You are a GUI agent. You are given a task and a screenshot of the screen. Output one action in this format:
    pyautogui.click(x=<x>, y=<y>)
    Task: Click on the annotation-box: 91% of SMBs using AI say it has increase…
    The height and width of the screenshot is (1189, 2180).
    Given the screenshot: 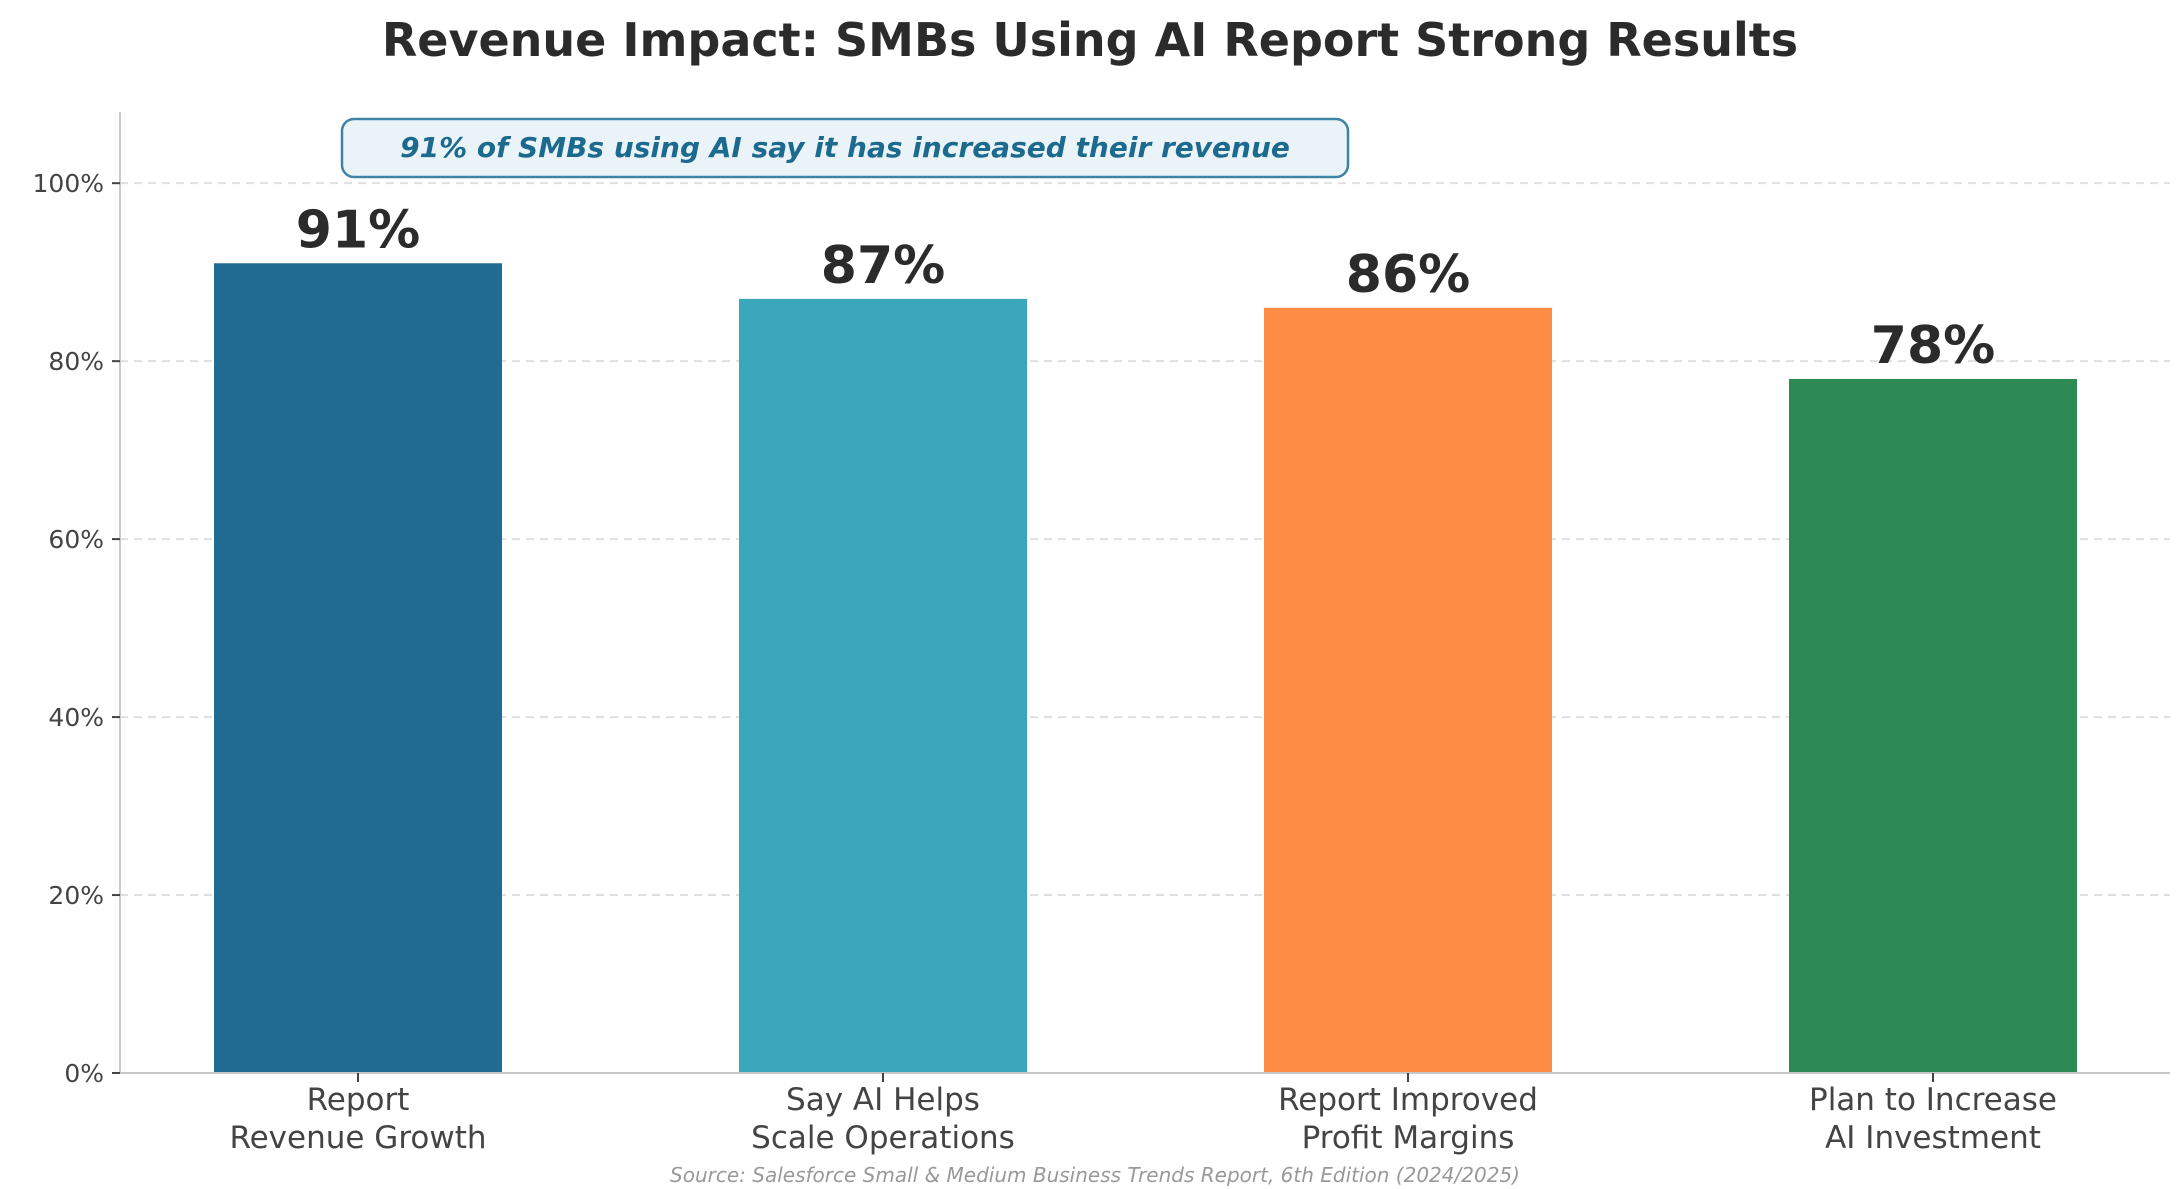 What is the action you would take?
    pyautogui.click(x=845, y=148)
    